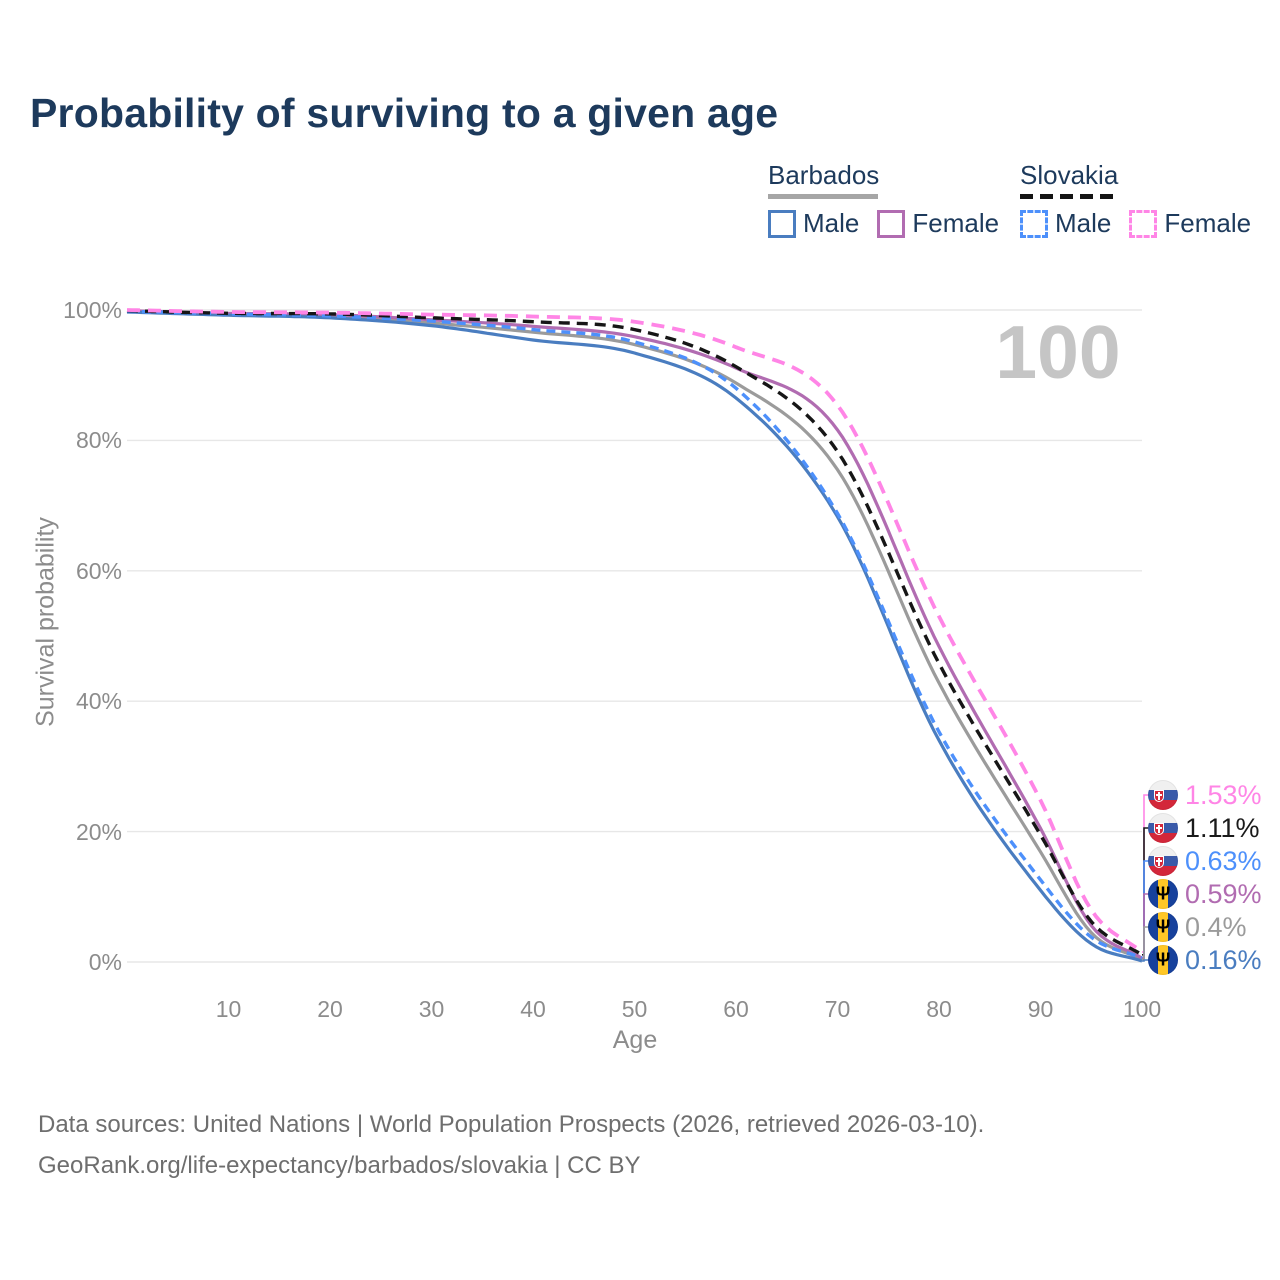  Describe the element at coordinates (533, 1009) in the screenshot. I see `x-tick-label: 40` at that location.